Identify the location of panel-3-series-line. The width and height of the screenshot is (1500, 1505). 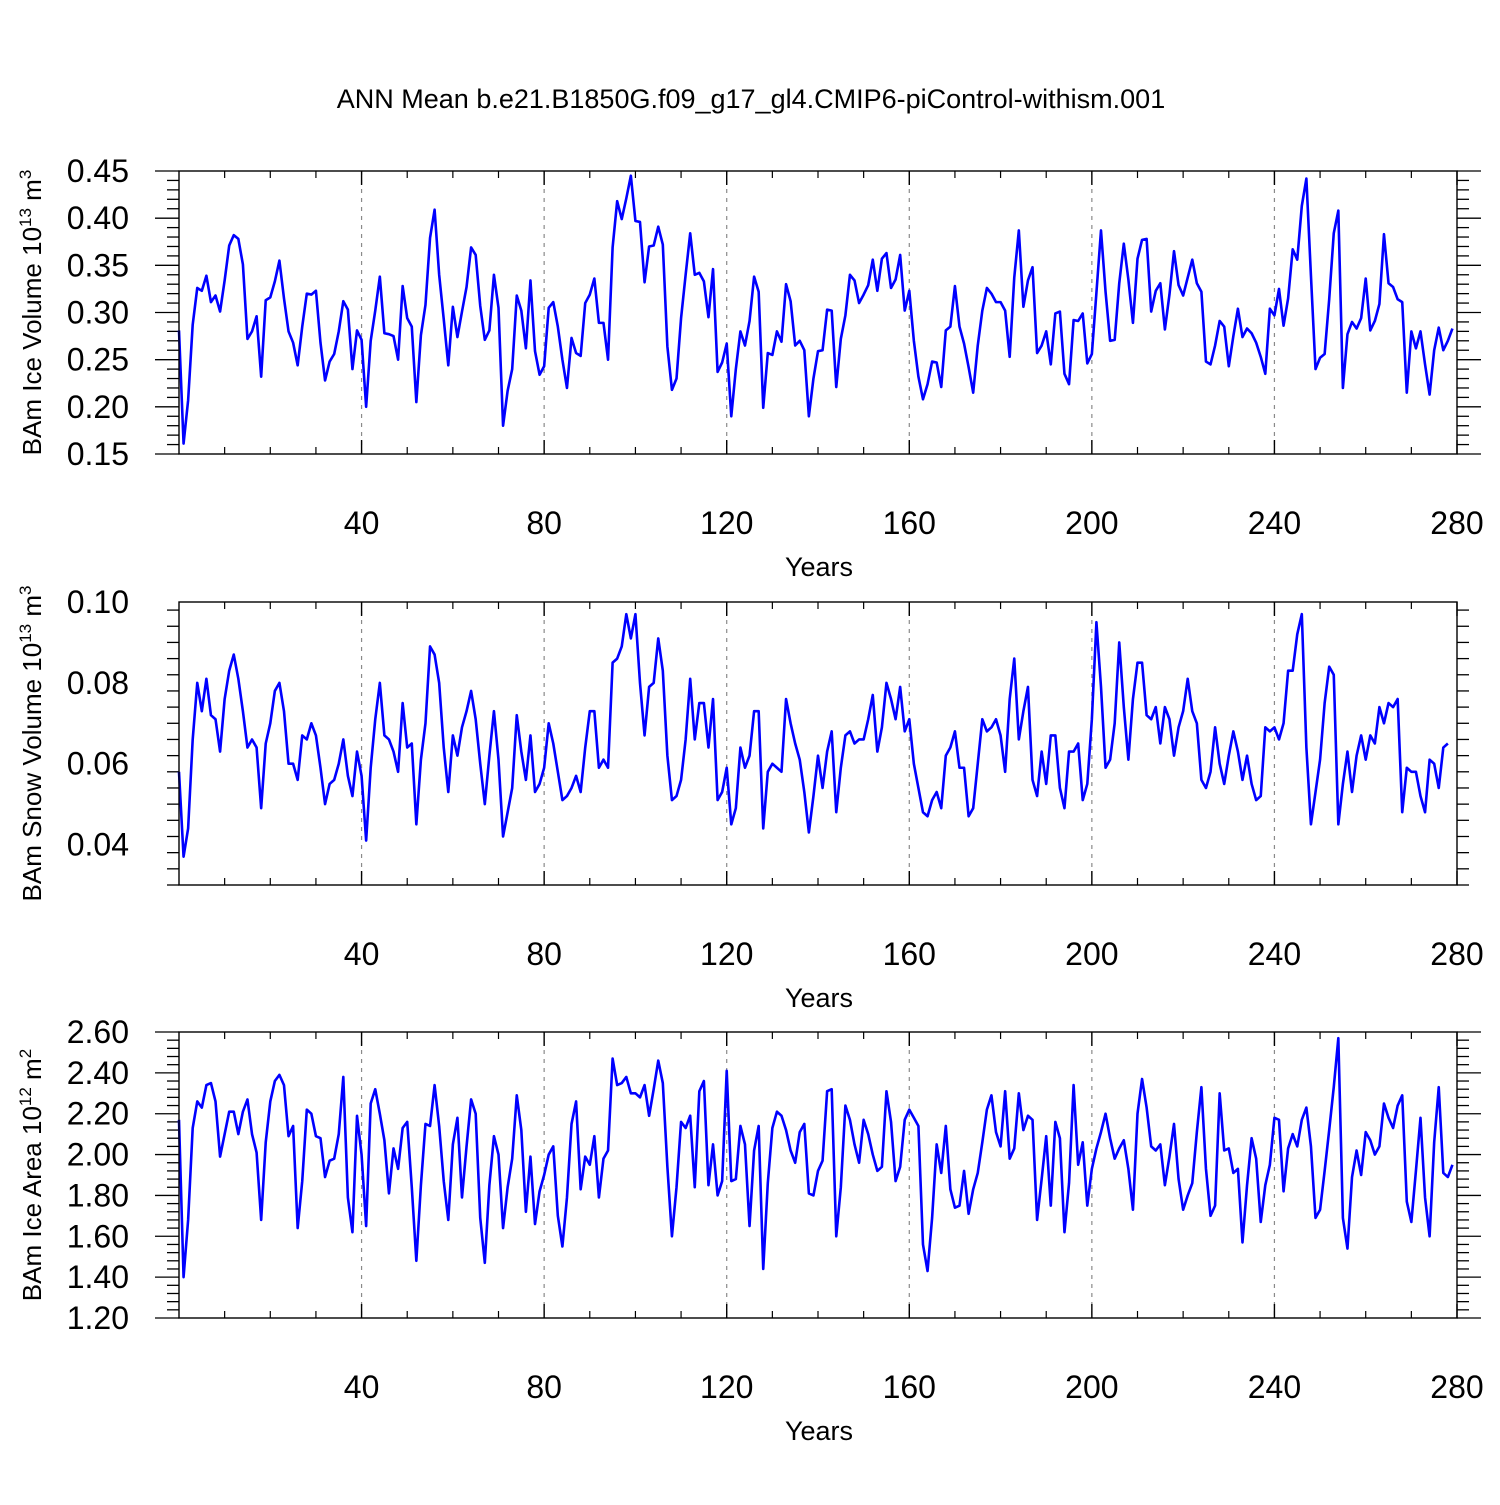
(815, 1157).